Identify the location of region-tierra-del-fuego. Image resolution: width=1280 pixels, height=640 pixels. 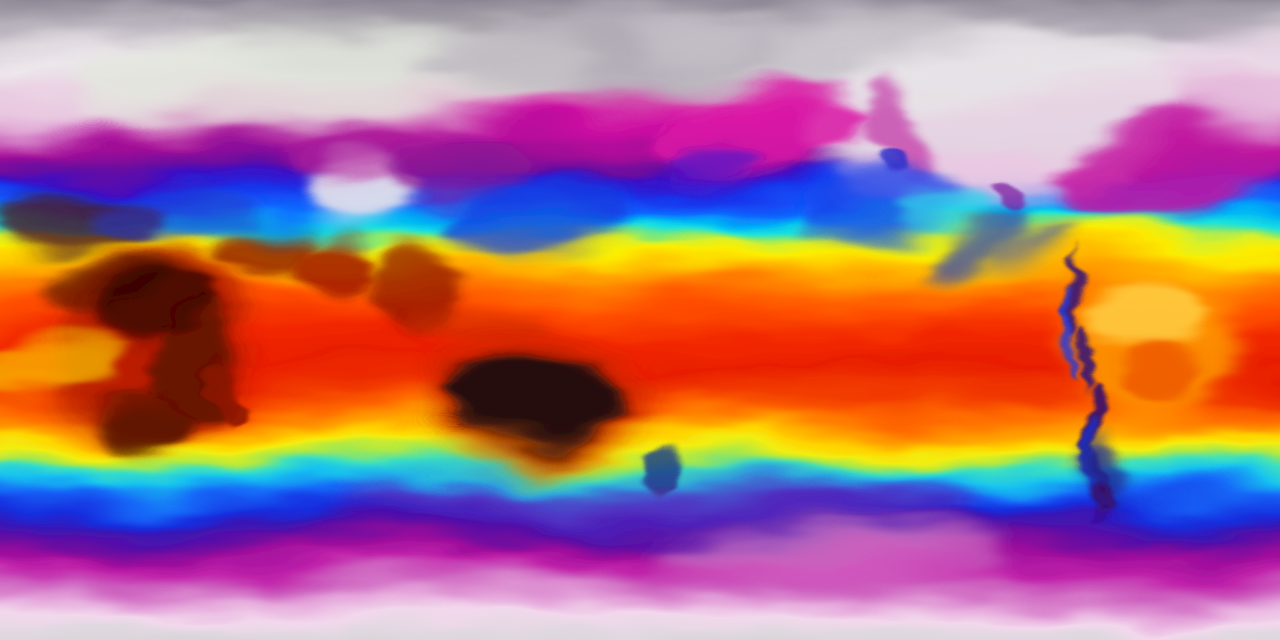
(1094, 507).